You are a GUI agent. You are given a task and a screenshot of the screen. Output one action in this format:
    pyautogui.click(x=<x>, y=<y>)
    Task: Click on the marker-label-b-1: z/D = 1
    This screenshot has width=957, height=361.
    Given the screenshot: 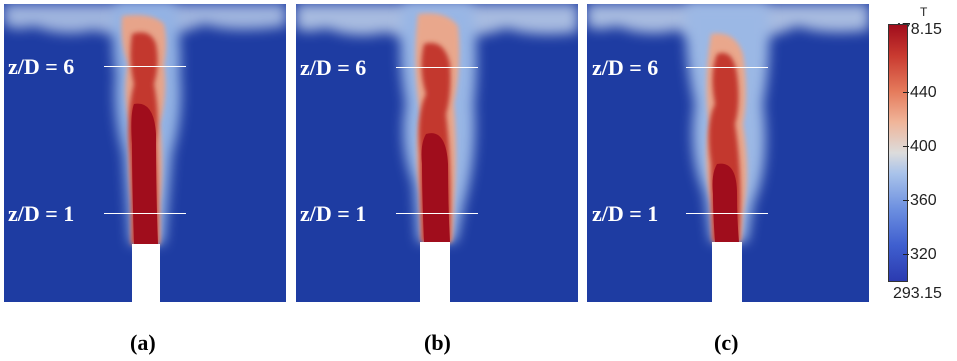 What is the action you would take?
    pyautogui.click(x=333, y=213)
    